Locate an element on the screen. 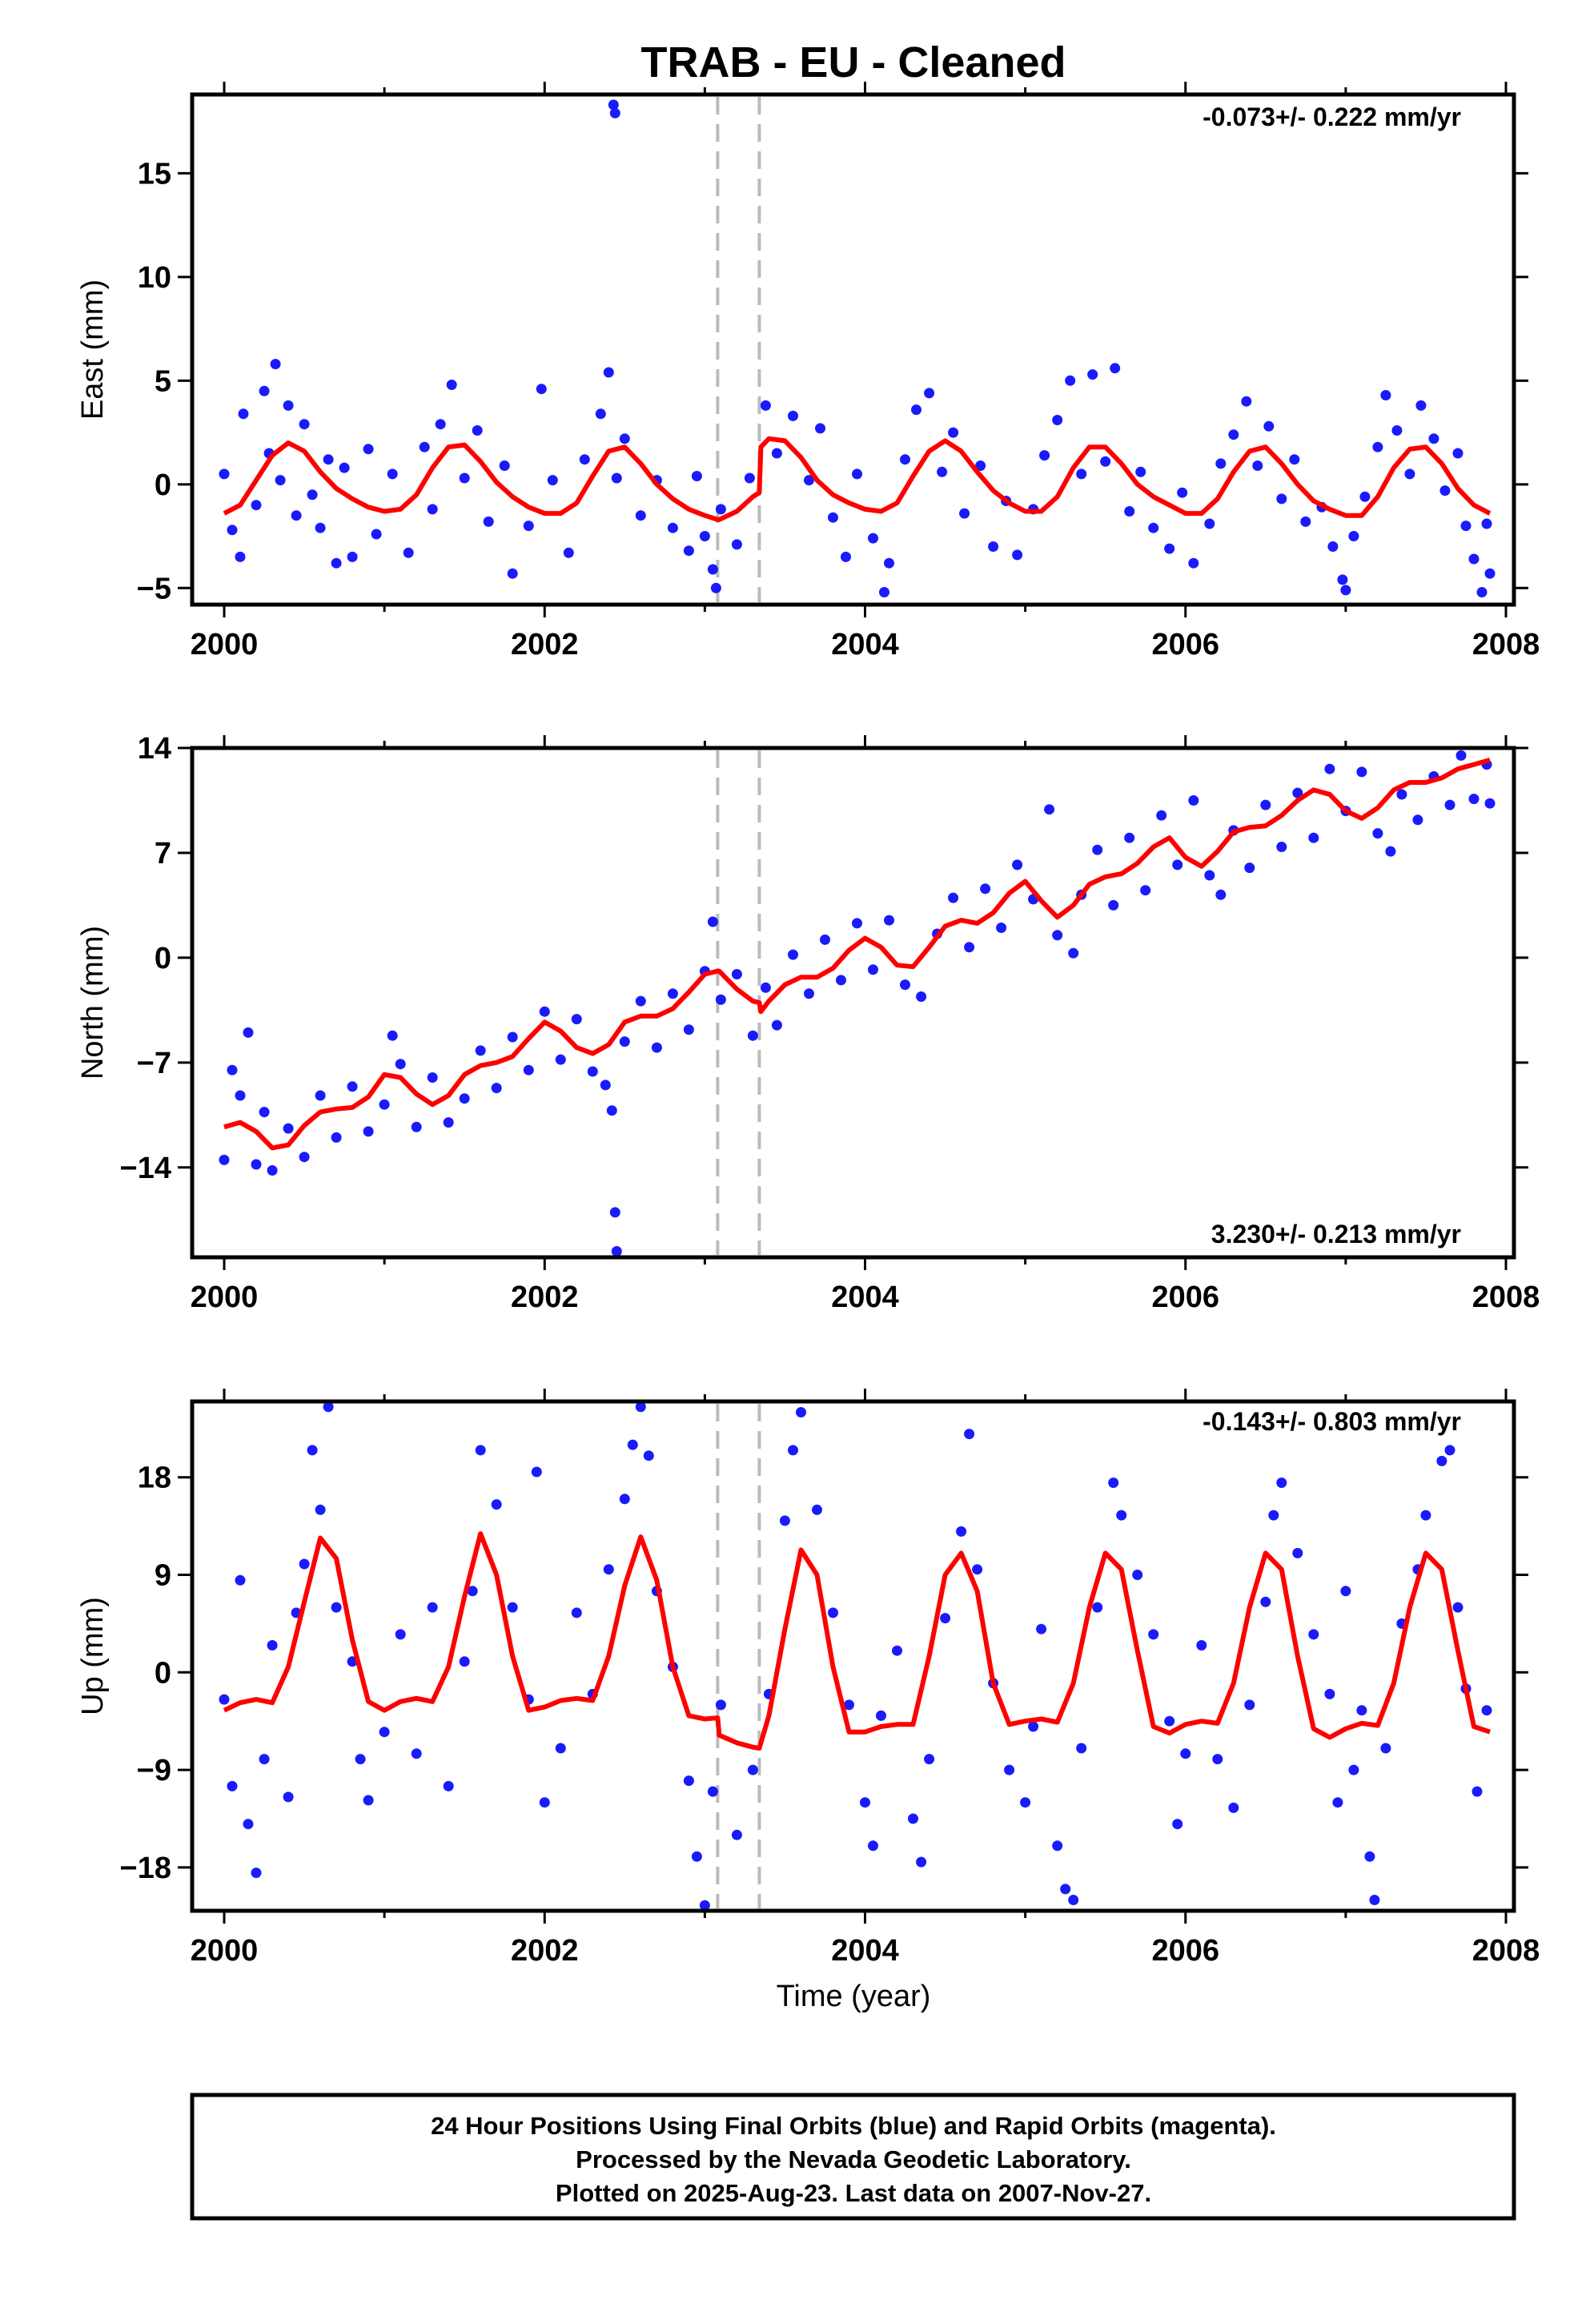 This screenshot has height=2324, width=1594. x-axis-label: Time (year) is located at coordinates (854, 1996).